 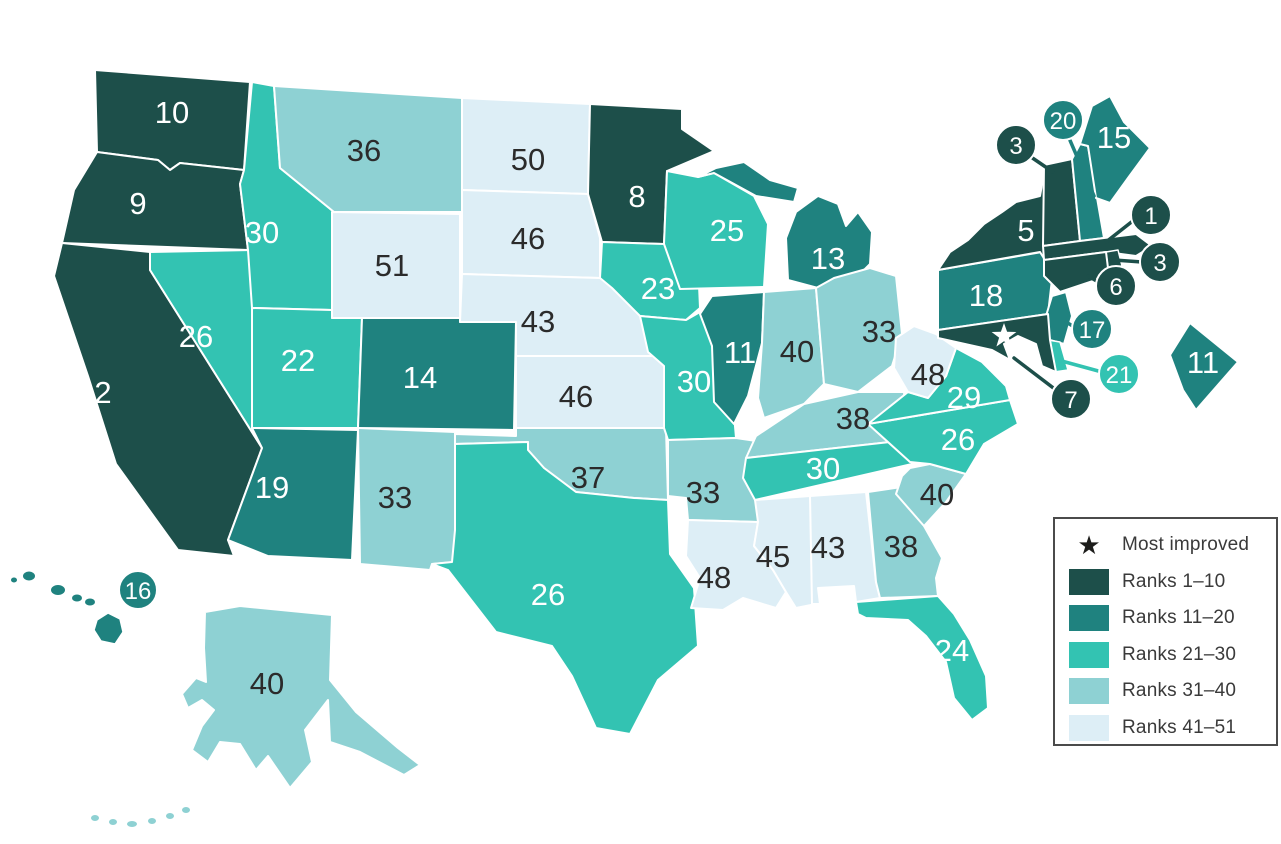 I want to click on legend-label-ranks-31-40: Ranks 31–40, so click(x=1179, y=691).